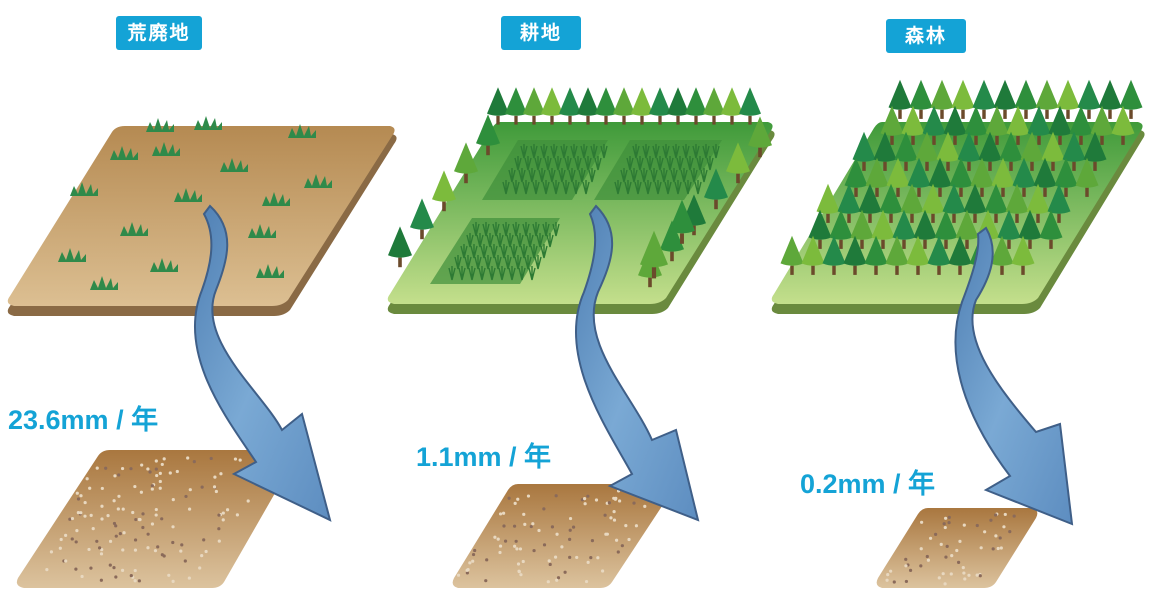  What do you see at coordinates (581, 200) in the screenshot?
I see `farmland-panel` at bounding box center [581, 200].